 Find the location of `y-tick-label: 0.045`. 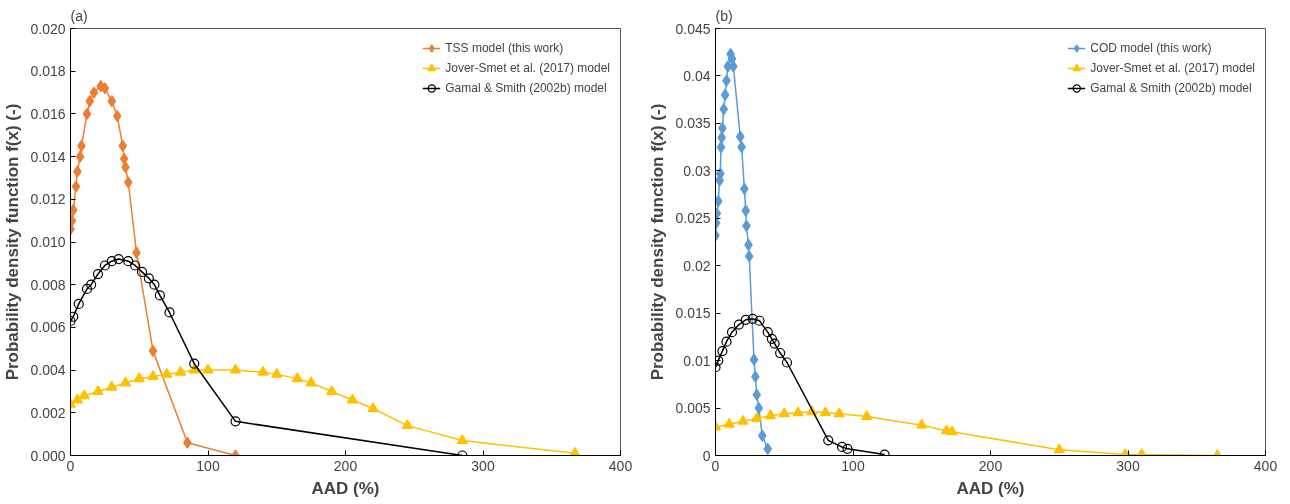

y-tick-label: 0.045 is located at coordinates (693, 28).